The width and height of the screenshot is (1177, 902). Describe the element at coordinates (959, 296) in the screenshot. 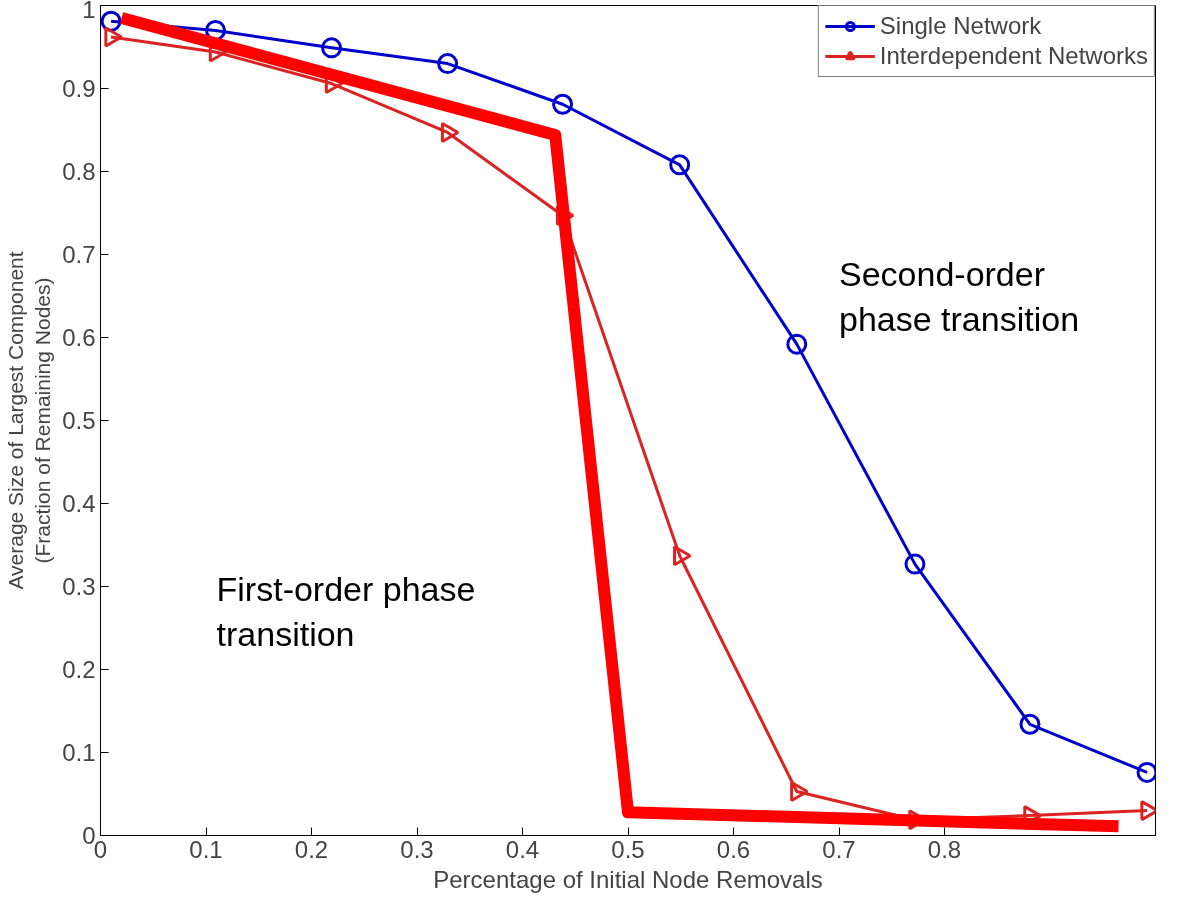

I see `annotation: Second-order phase transition` at that location.